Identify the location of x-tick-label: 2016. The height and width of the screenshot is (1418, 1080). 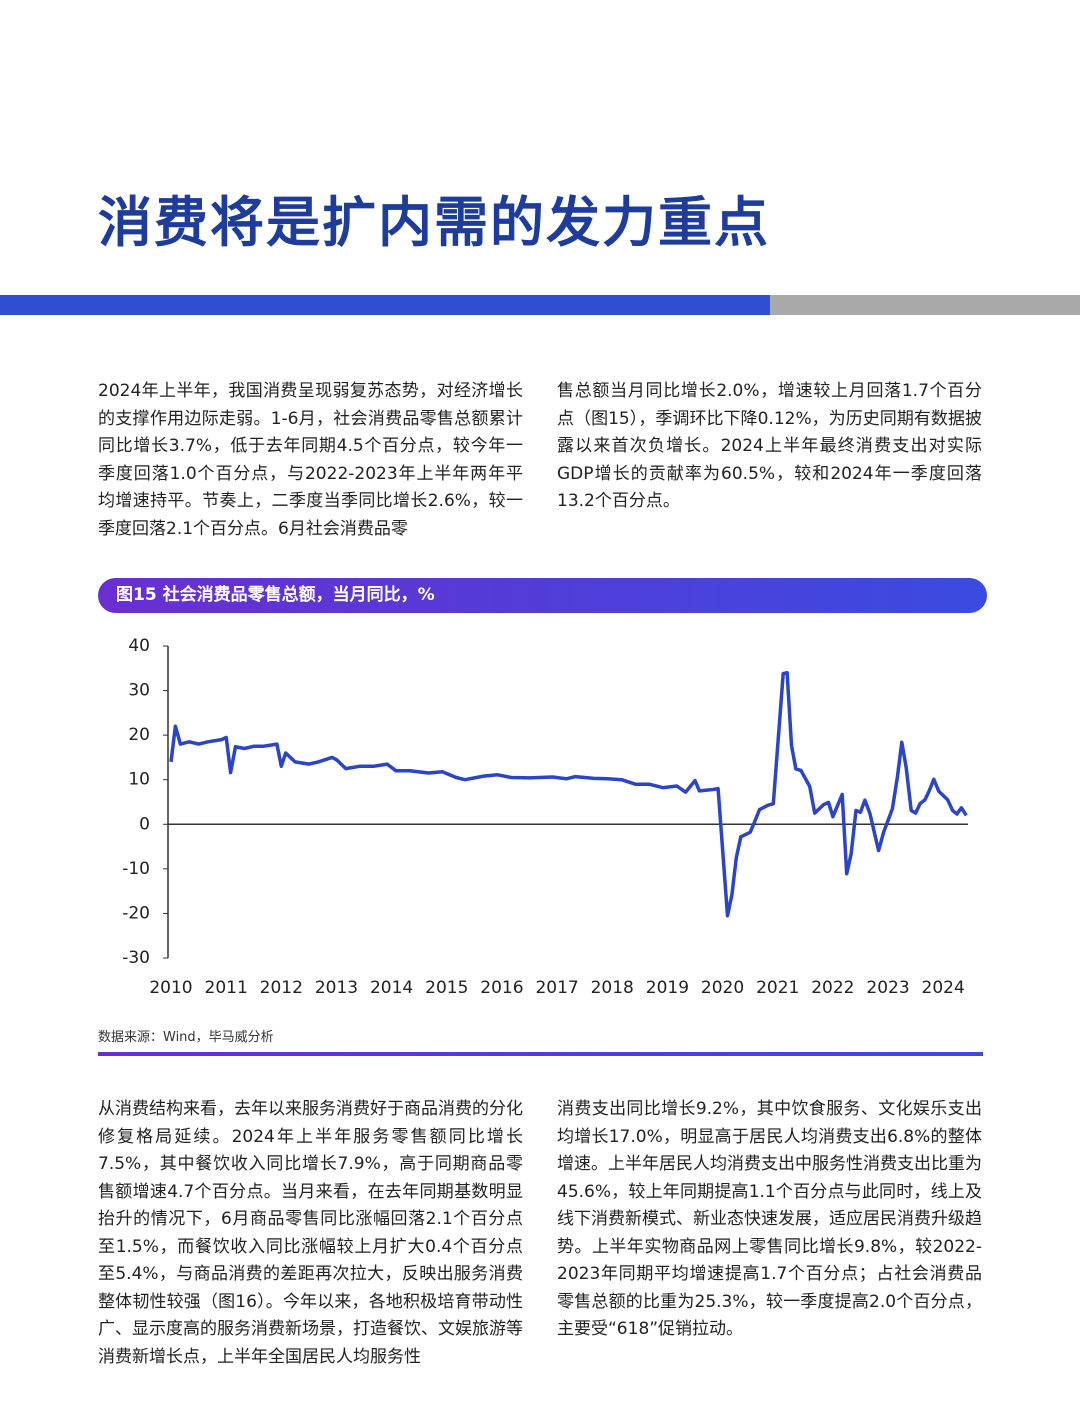
(501, 988).